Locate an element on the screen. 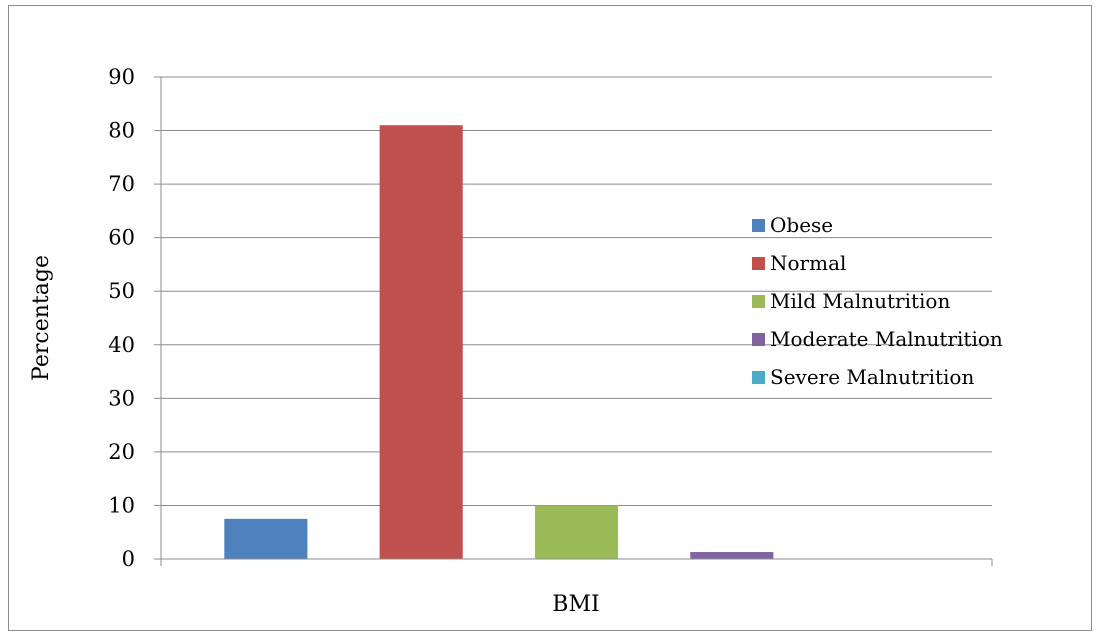 The width and height of the screenshot is (1100, 637). bar-mild-malnutrition is located at coordinates (576, 532).